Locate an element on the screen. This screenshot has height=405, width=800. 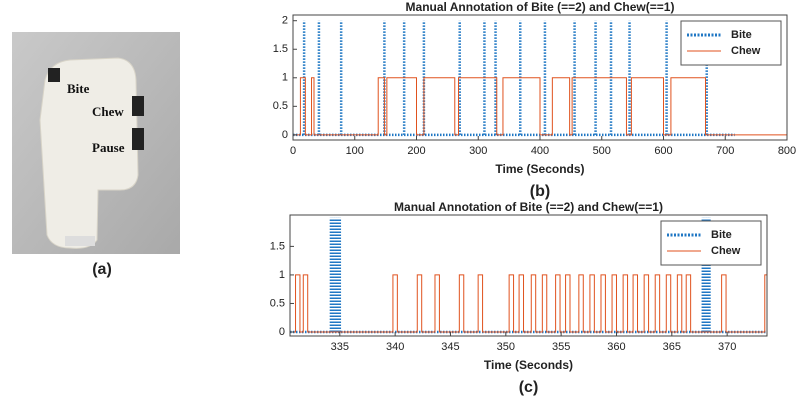
cable is located at coordinates (80, 241).